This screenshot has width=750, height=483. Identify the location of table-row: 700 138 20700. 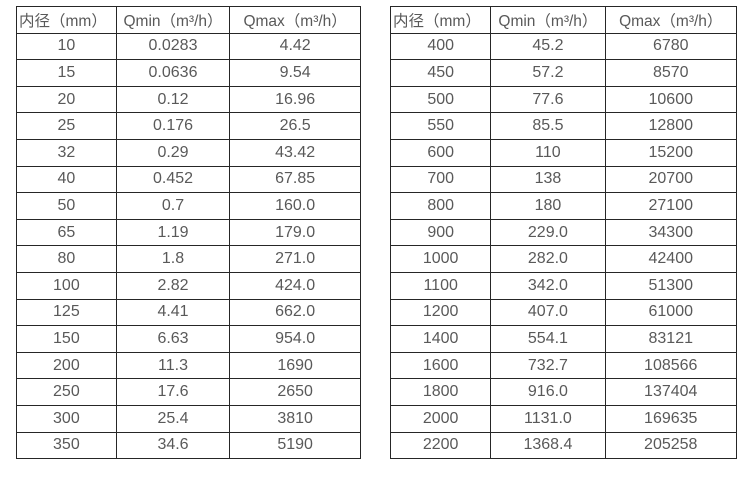
(563, 179).